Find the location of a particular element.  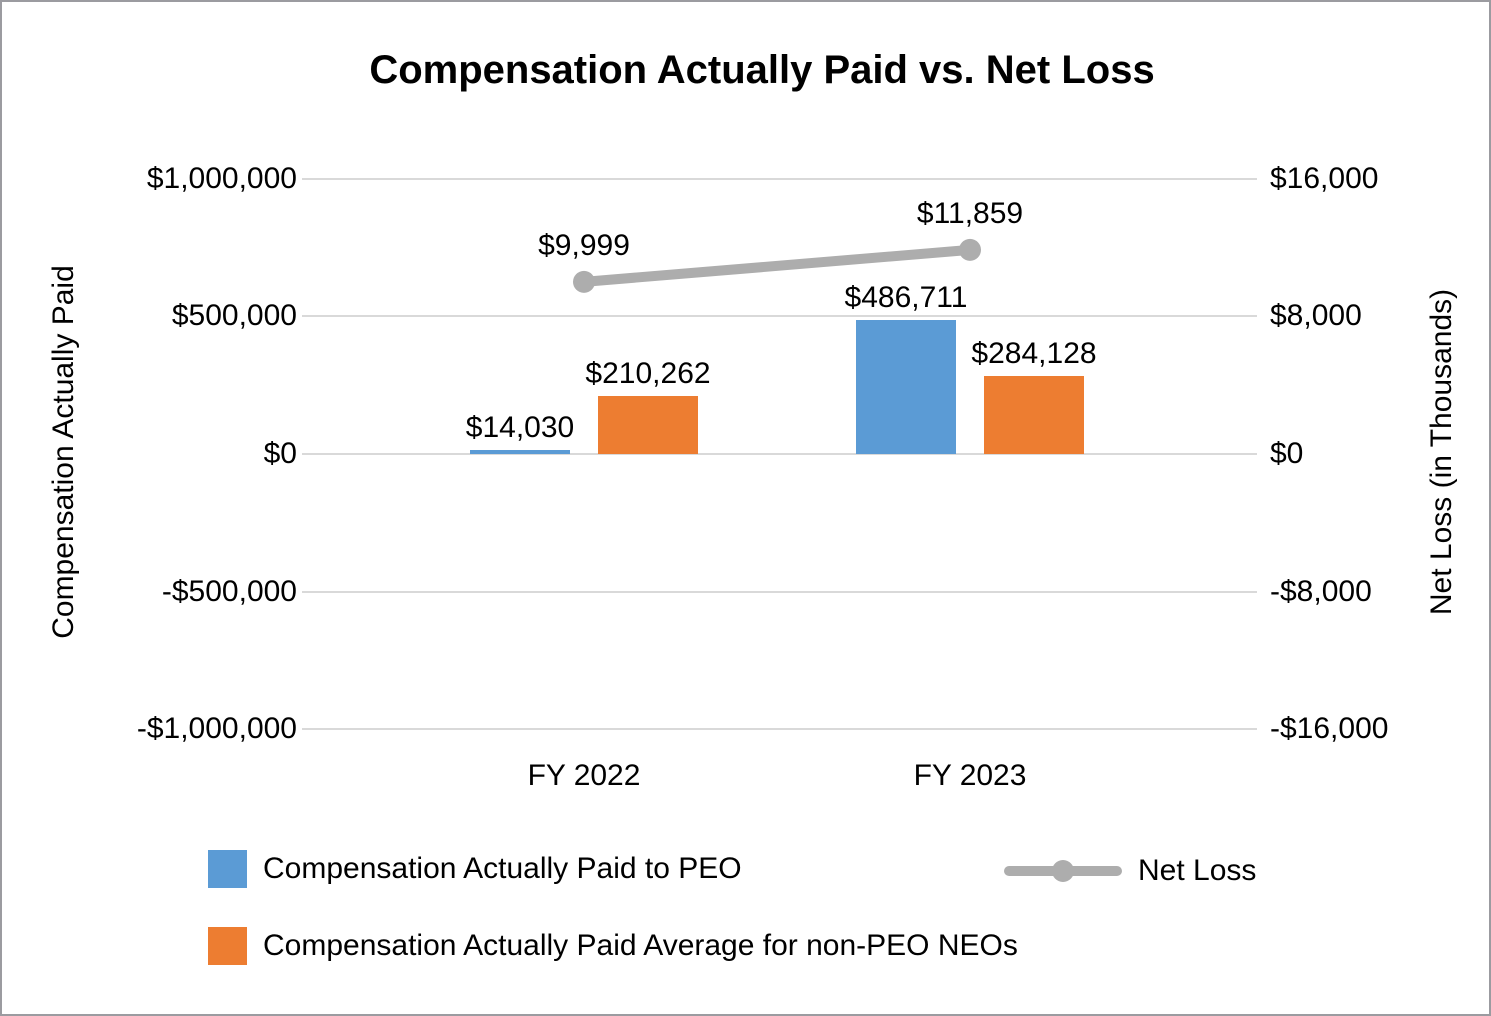

right-axis-tick-label: $16,000 is located at coordinates (1324, 178).